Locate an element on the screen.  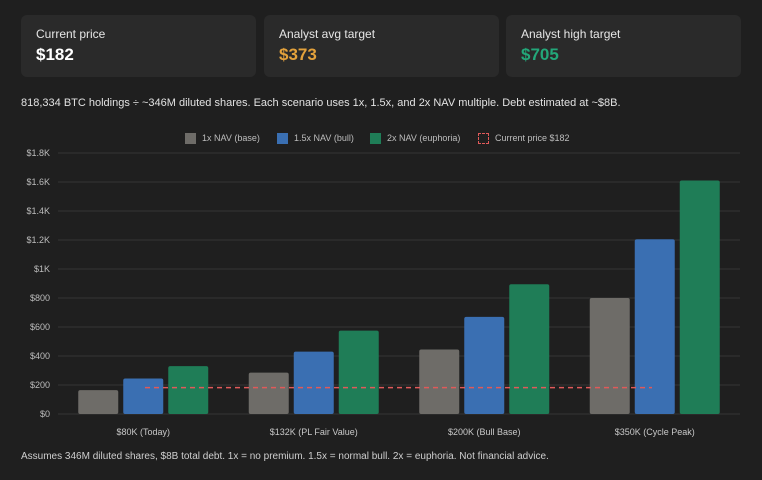
y-tick-label: $1.8K is located at coordinates (38, 153).